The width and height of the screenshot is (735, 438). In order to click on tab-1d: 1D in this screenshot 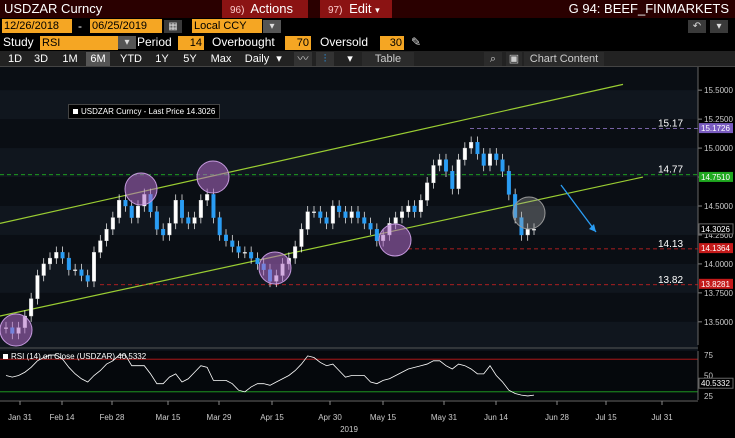, I will do `click(15, 59)`.